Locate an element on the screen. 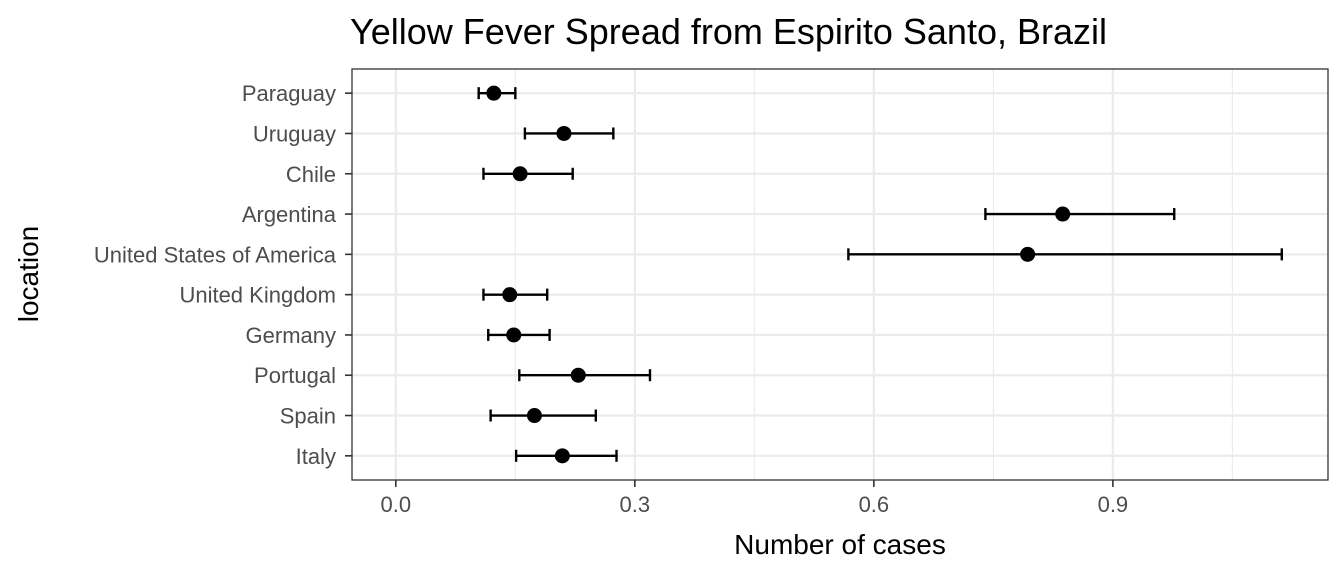 The width and height of the screenshot is (1344, 576). x-axis-title: Number of cases is located at coordinates (840, 544).